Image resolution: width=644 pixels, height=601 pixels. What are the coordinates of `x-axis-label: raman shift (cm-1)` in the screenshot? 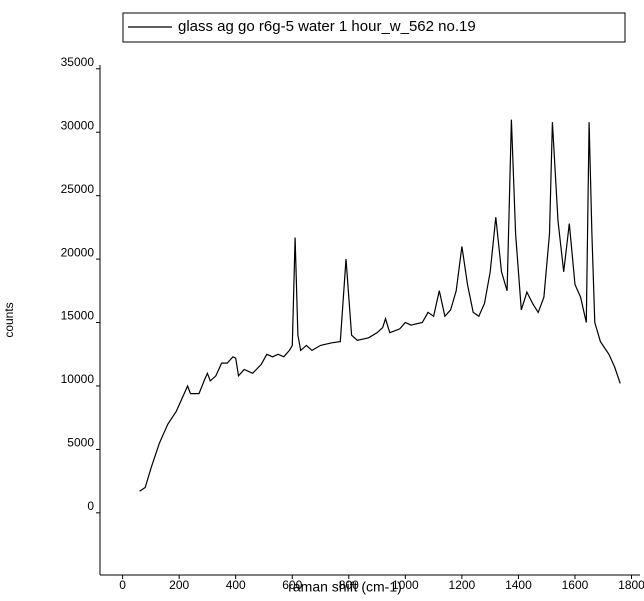 It's located at (345, 587).